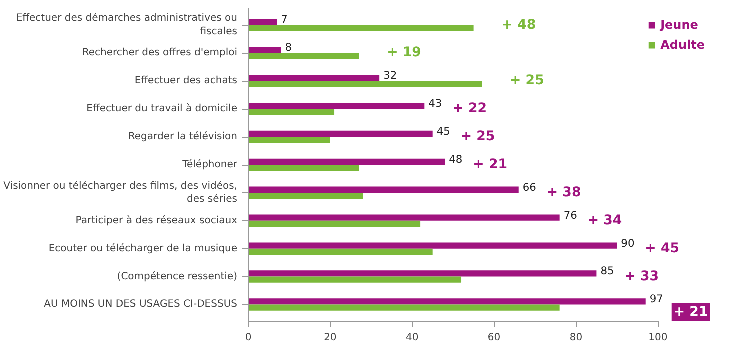 Image resolution: width=735 pixels, height=343 pixels. What do you see at coordinates (391, 75) in the screenshot?
I see `data-label: 32` at bounding box center [391, 75].